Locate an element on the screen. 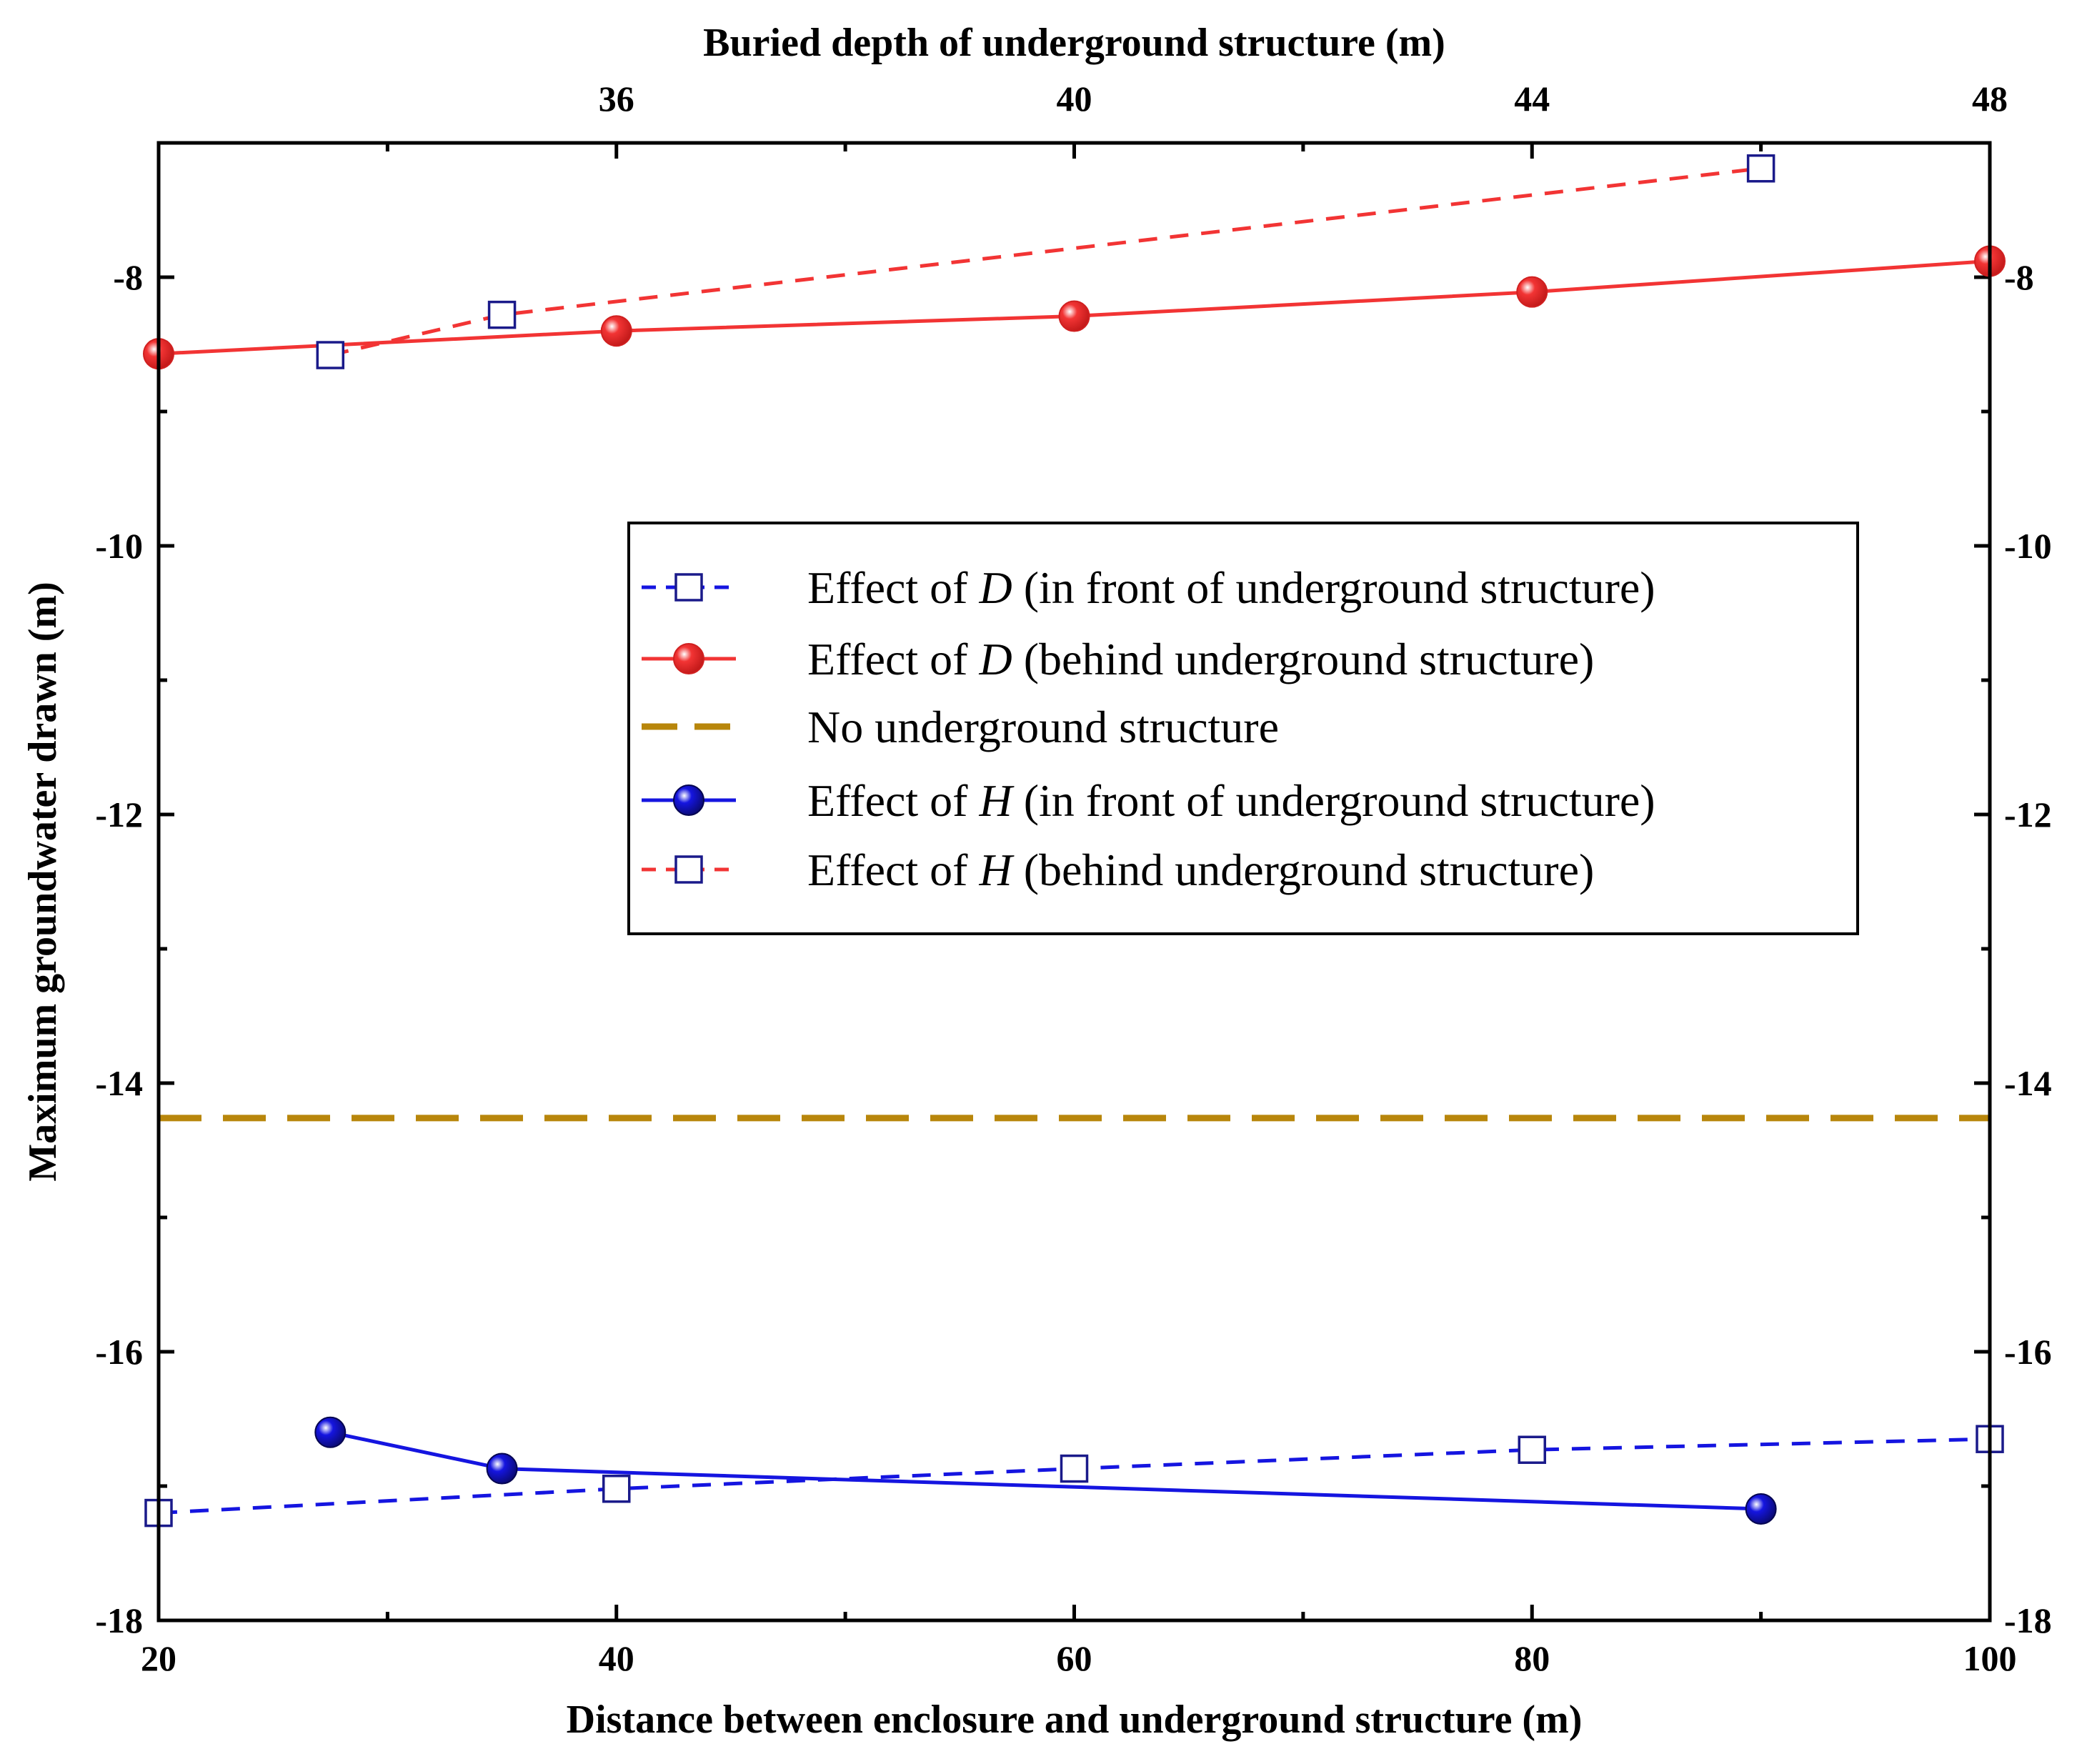 The image size is (2092, 1764). y2-tick-label: -8 is located at coordinates (2019, 277).